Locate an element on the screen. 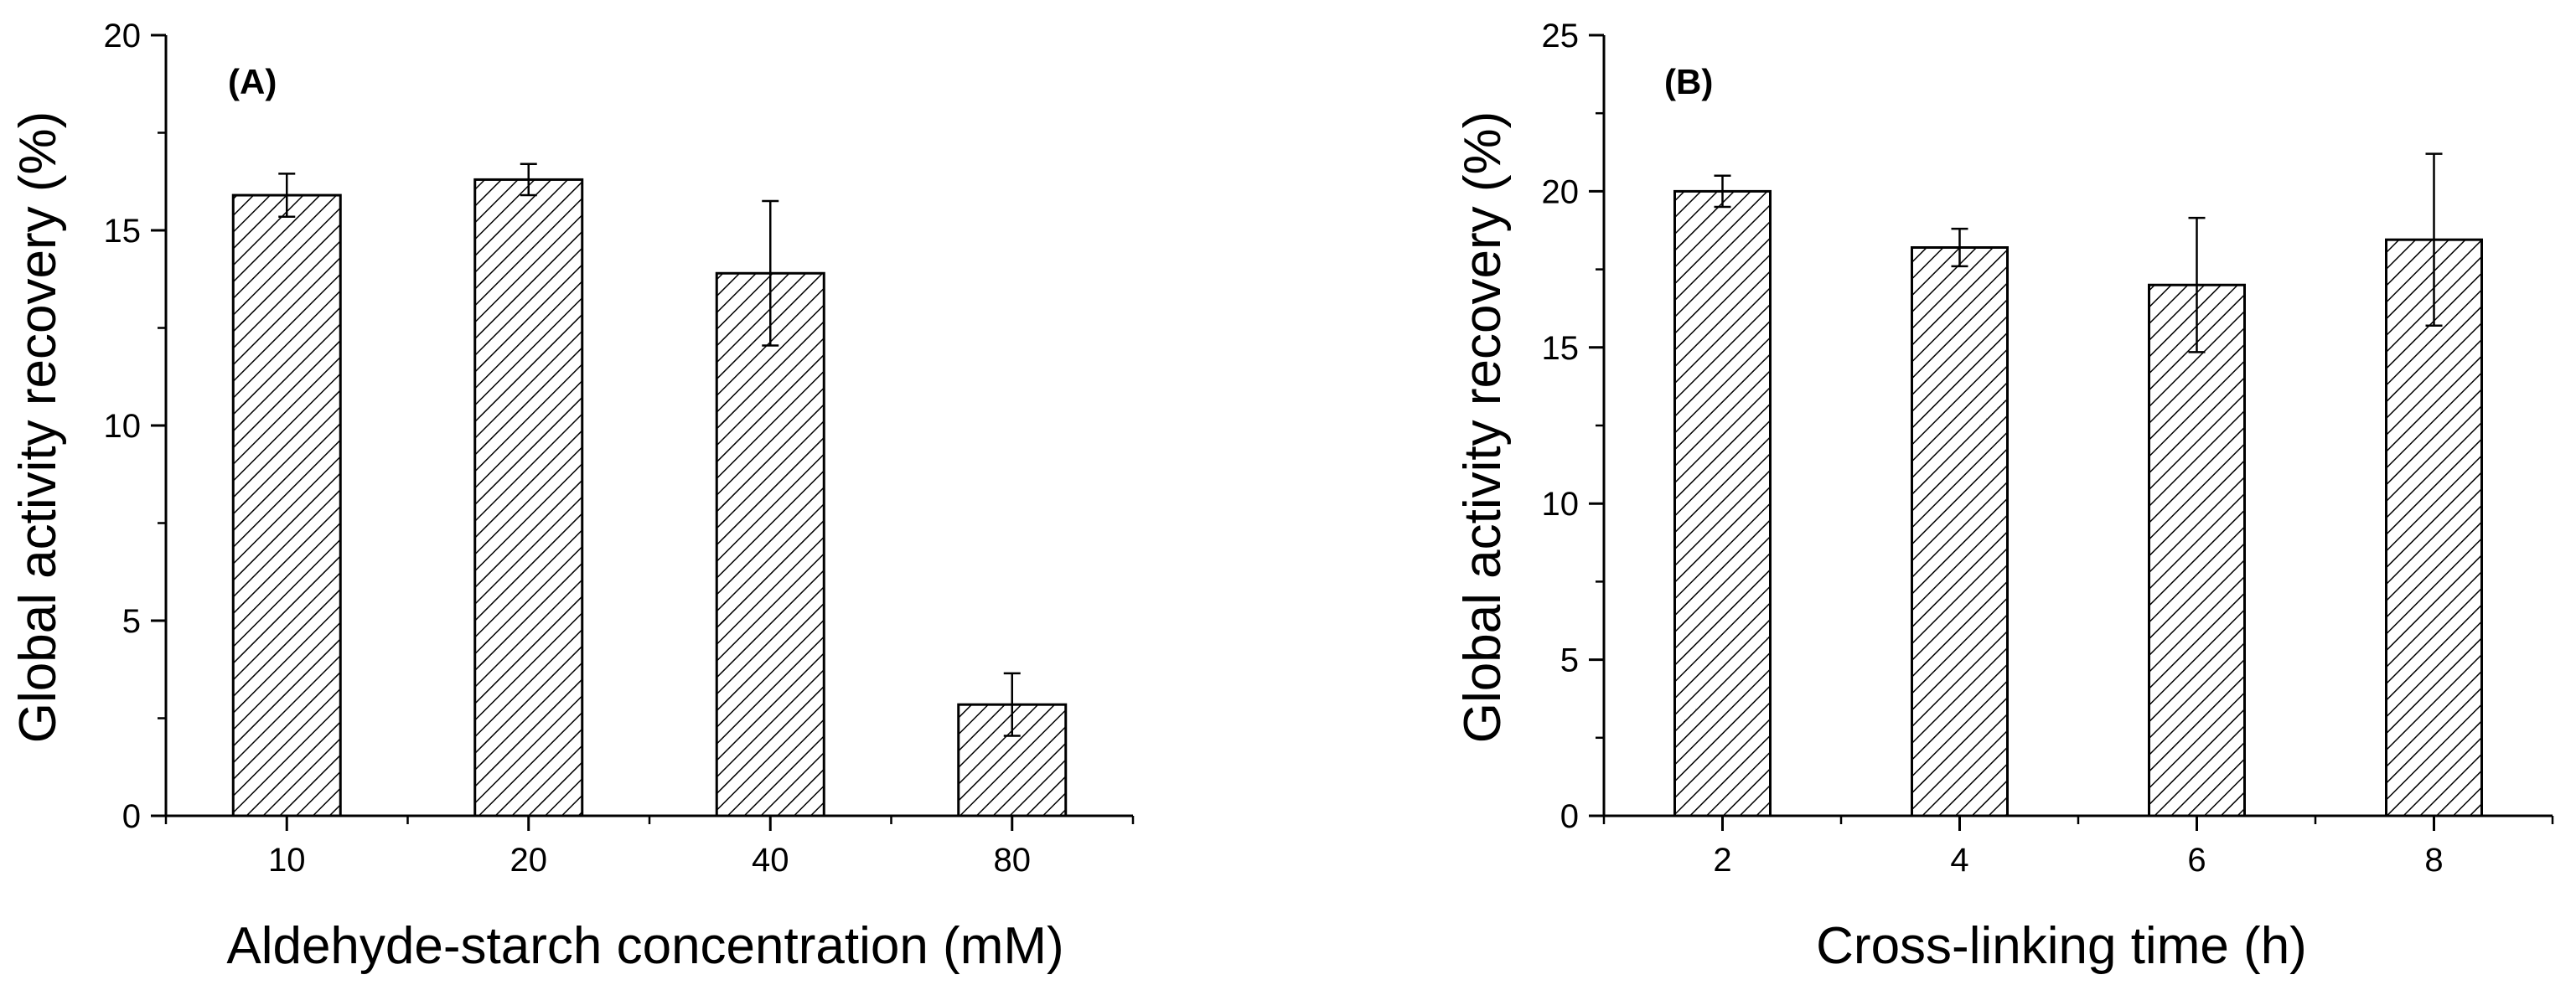  panel-b-ytick-label-25: 25 is located at coordinates (1561, 36).